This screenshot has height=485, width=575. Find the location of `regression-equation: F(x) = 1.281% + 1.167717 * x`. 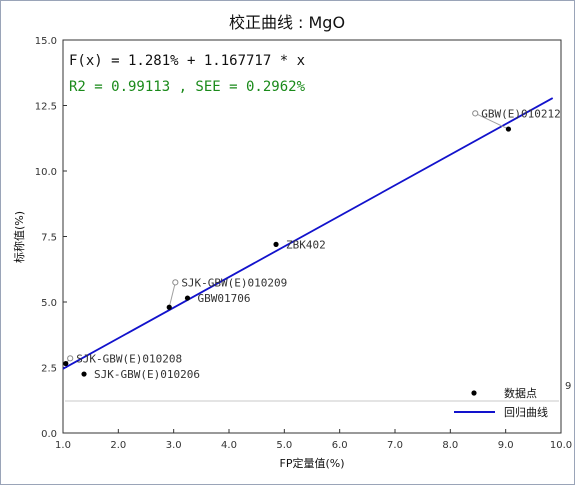

regression-equation: F(x) = 1.281% + 1.167717 * x is located at coordinates (187, 61).